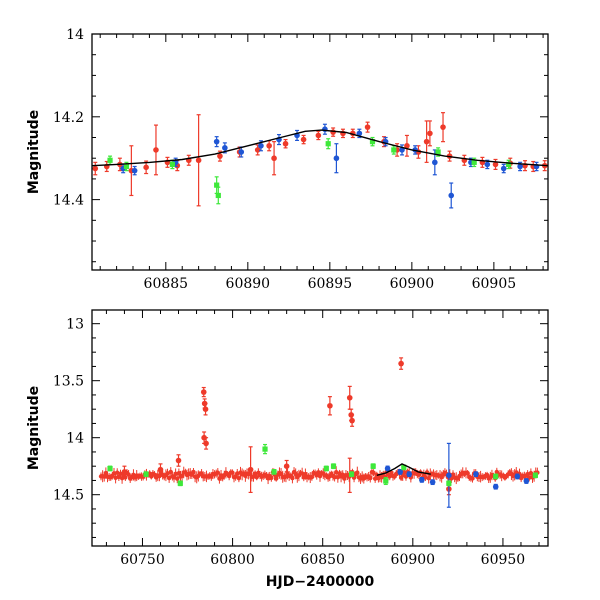 Image resolution: width=600 pixels, height=600 pixels. What do you see at coordinates (142, 560) in the screenshot?
I see `x-tick-label: 60750` at bounding box center [142, 560].